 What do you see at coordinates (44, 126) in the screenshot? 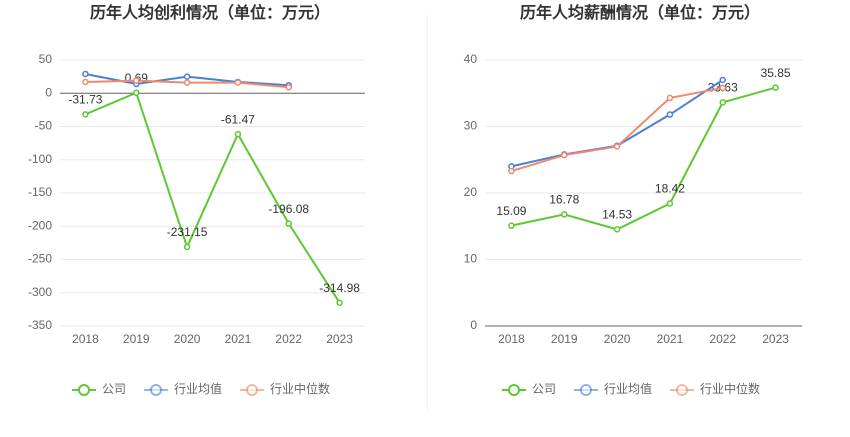
I see `y-tick-label: -50` at bounding box center [44, 126].